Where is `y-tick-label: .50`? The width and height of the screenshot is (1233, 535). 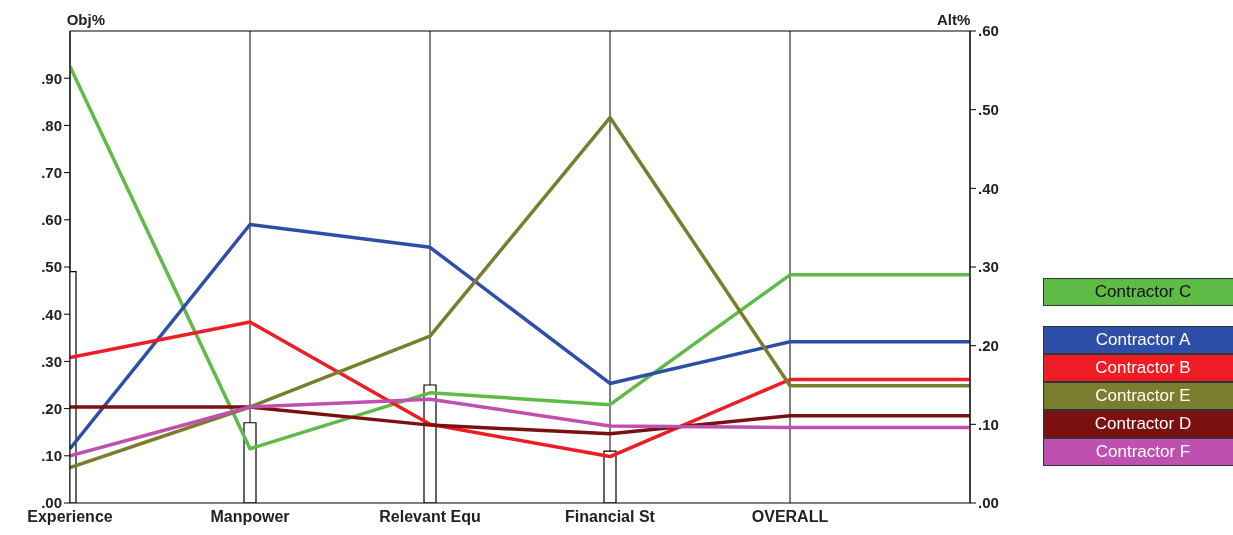 y-tick-label: .50 is located at coordinates (51, 267).